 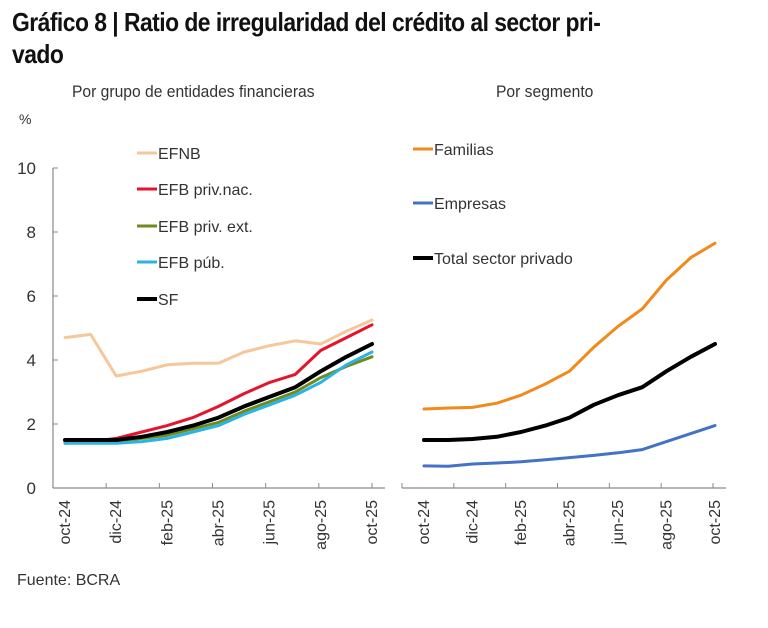 What do you see at coordinates (569, 326) in the screenshot?
I see `series-line-familias` at bounding box center [569, 326].